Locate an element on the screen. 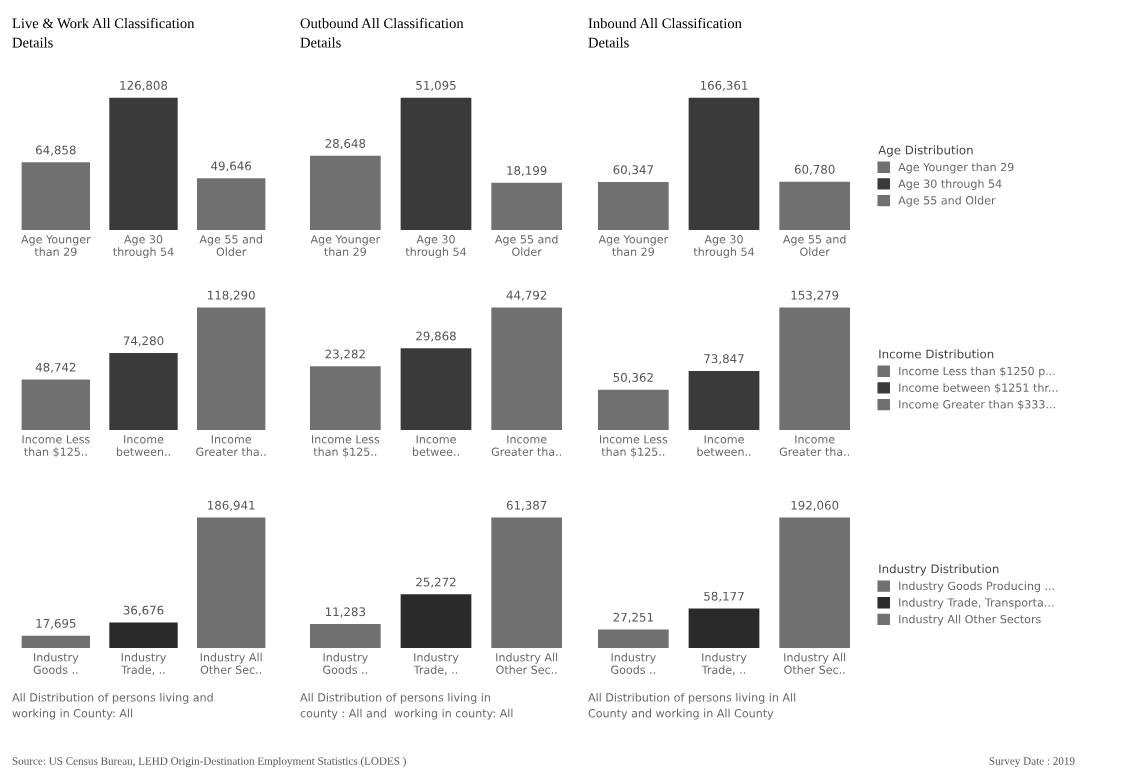 The height and width of the screenshot is (784, 1121). data-label: 28,648 is located at coordinates (345, 144).